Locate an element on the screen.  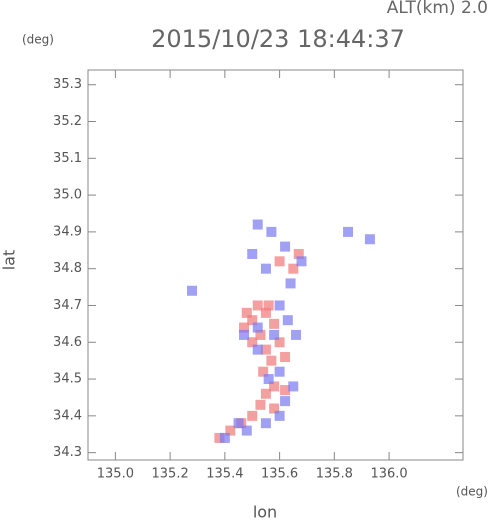
y-tick-label: 34.9 is located at coordinates (67, 231).